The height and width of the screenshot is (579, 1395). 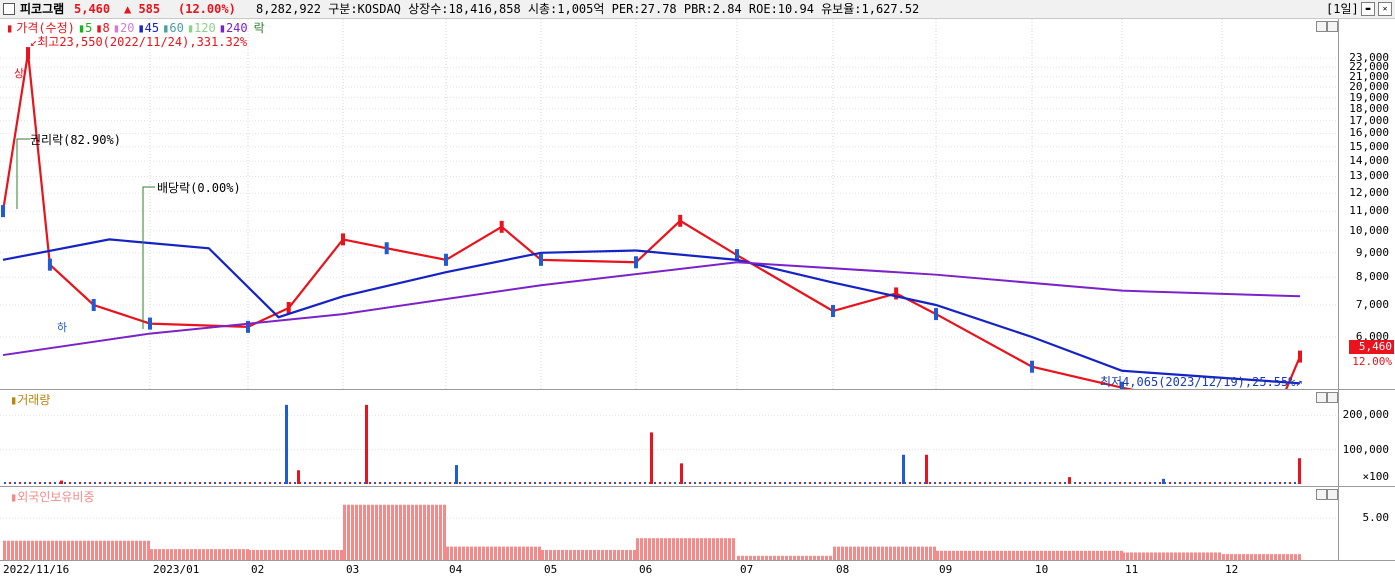 I want to click on panel-min-icon, so click(x=1321, y=26).